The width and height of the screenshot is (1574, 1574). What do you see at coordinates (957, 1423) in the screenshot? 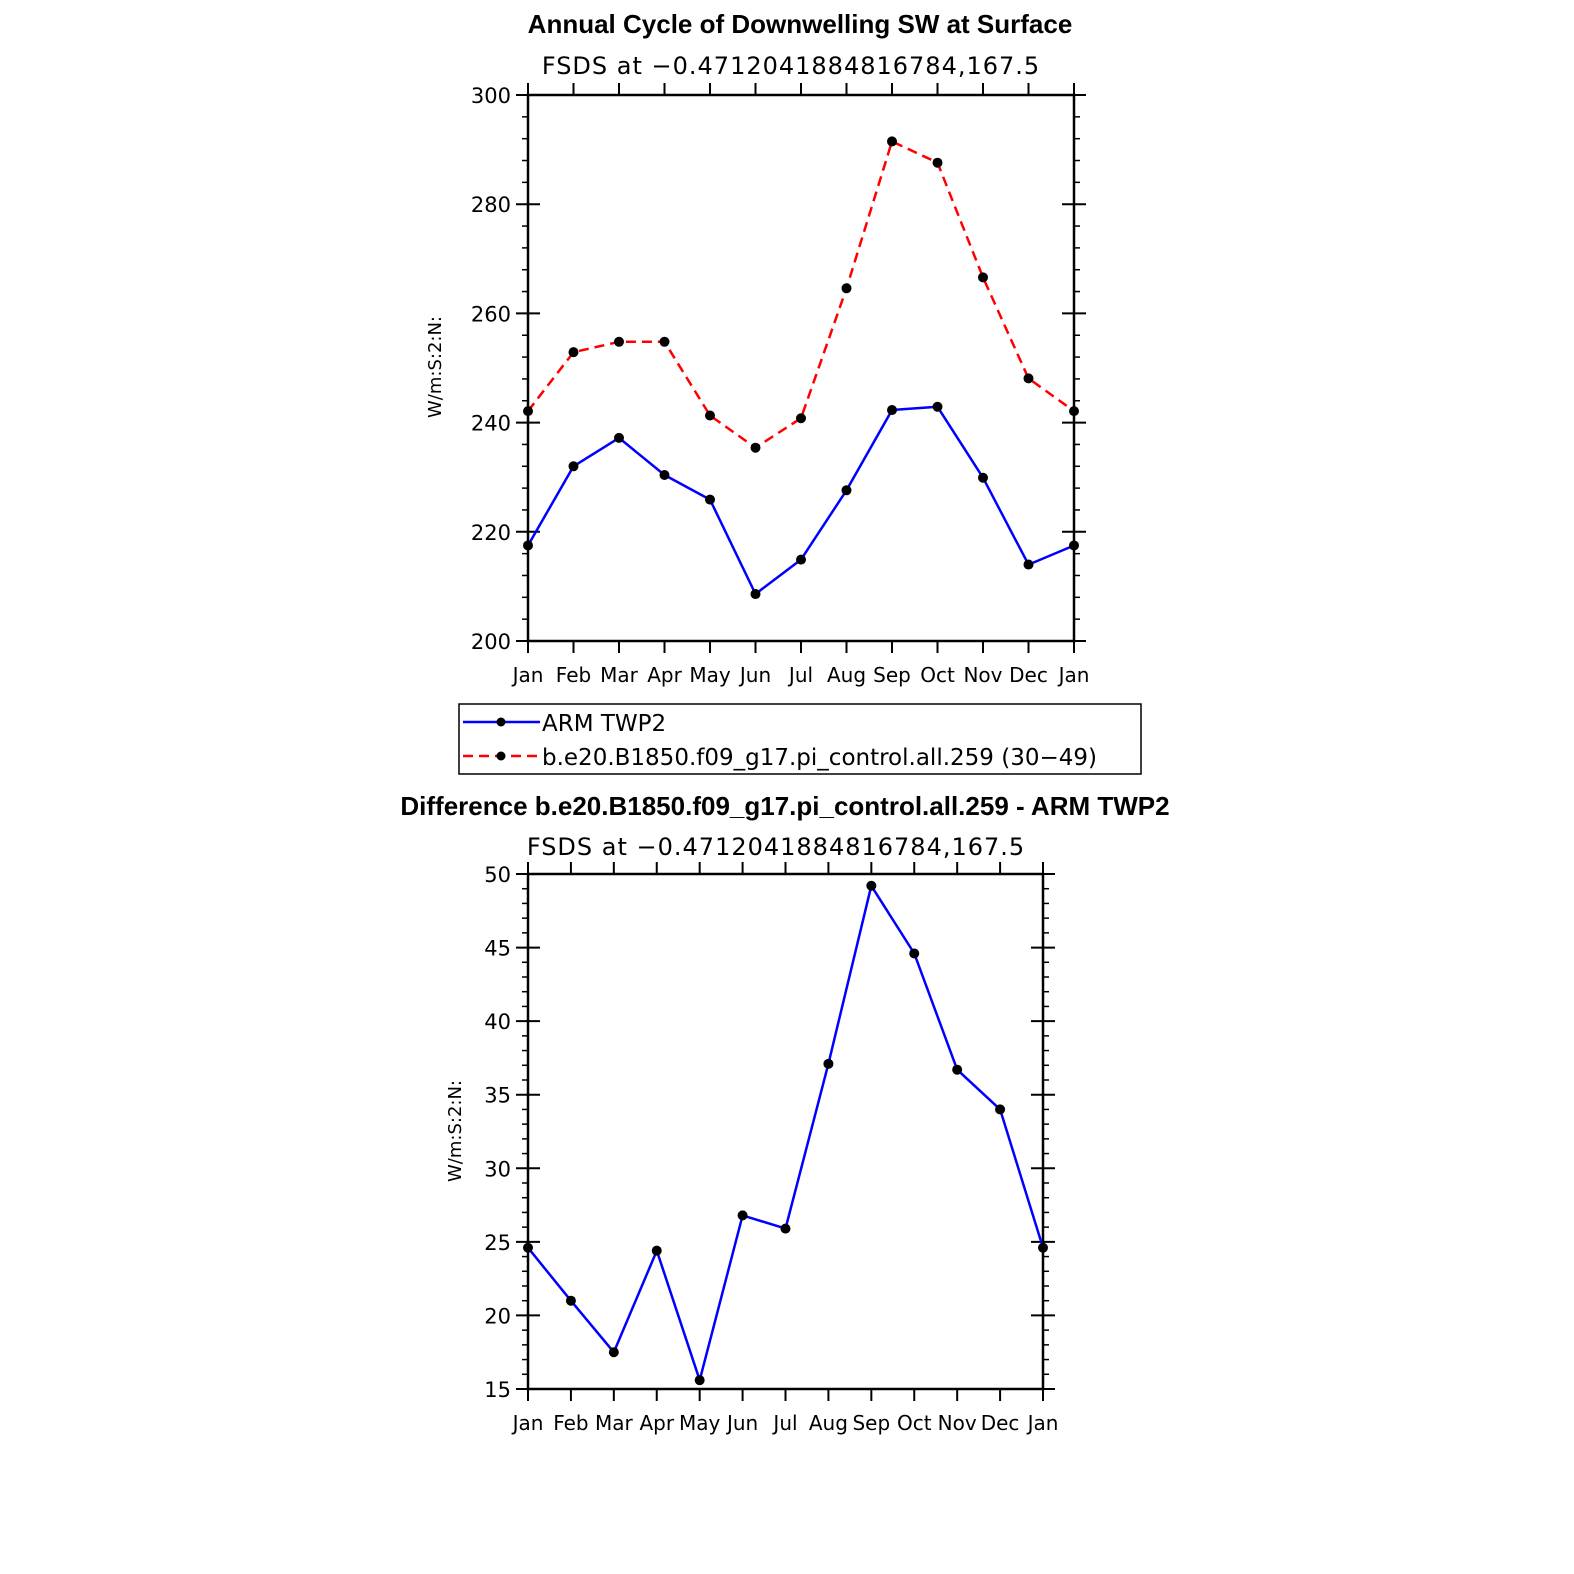
I see `bottom-xtick-label: Nov` at bounding box center [957, 1423].